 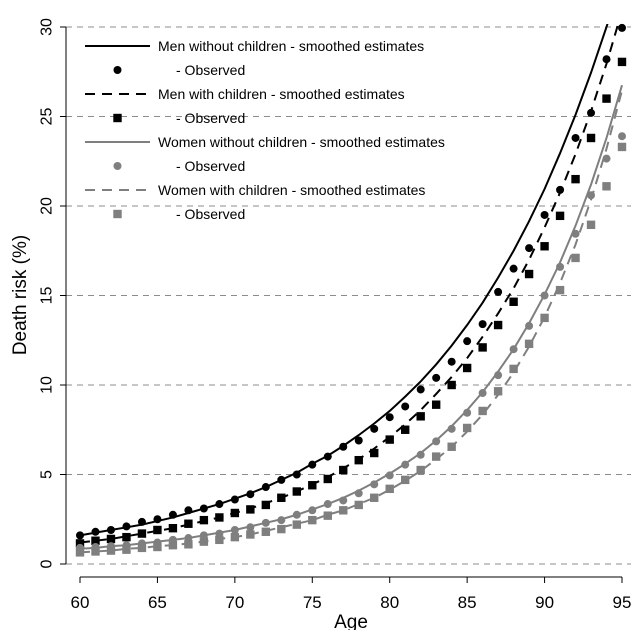 I want to click on y-axis-label: Death risk (%), so click(x=20, y=295).